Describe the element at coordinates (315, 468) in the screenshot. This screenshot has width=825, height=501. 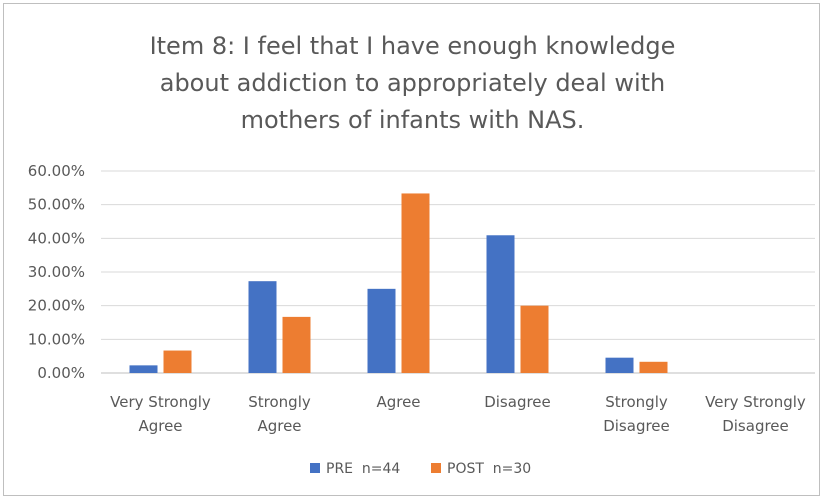
I see `legend-swatch-pre` at that location.